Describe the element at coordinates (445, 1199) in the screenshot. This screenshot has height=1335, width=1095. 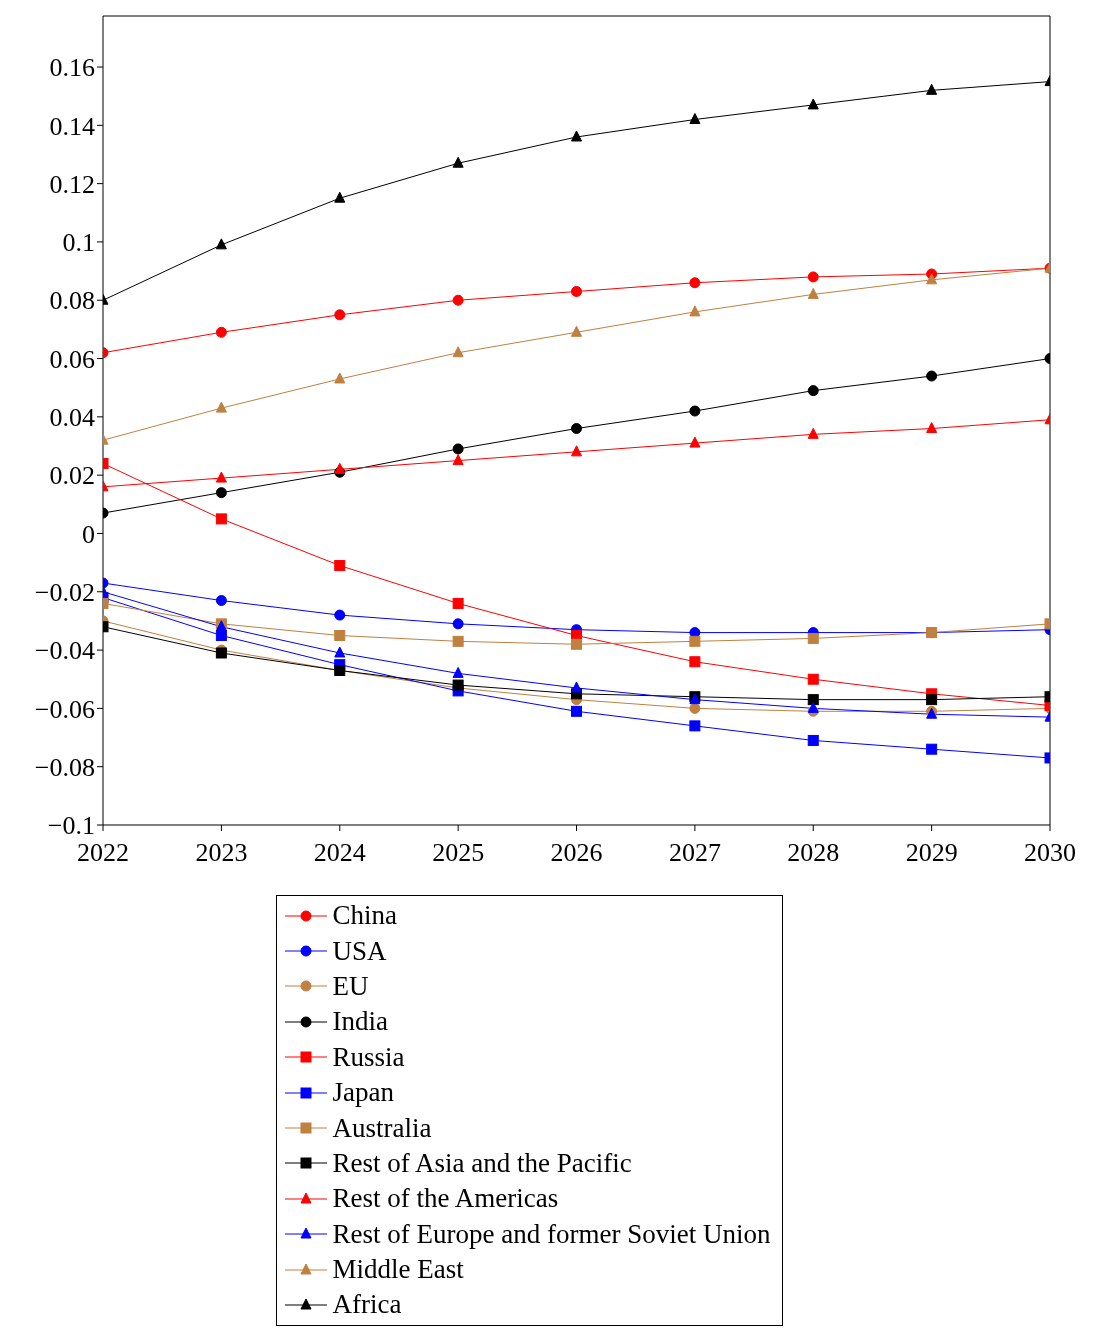
I see `legend-label: Rest of the Americas` at that location.